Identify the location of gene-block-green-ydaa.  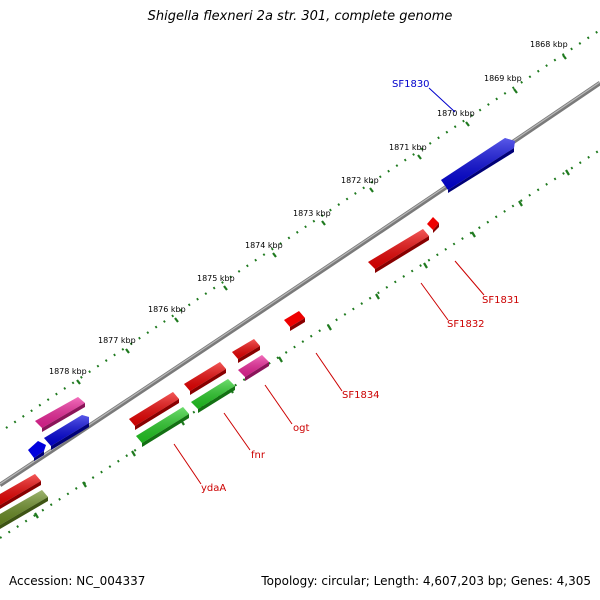
(162, 427).